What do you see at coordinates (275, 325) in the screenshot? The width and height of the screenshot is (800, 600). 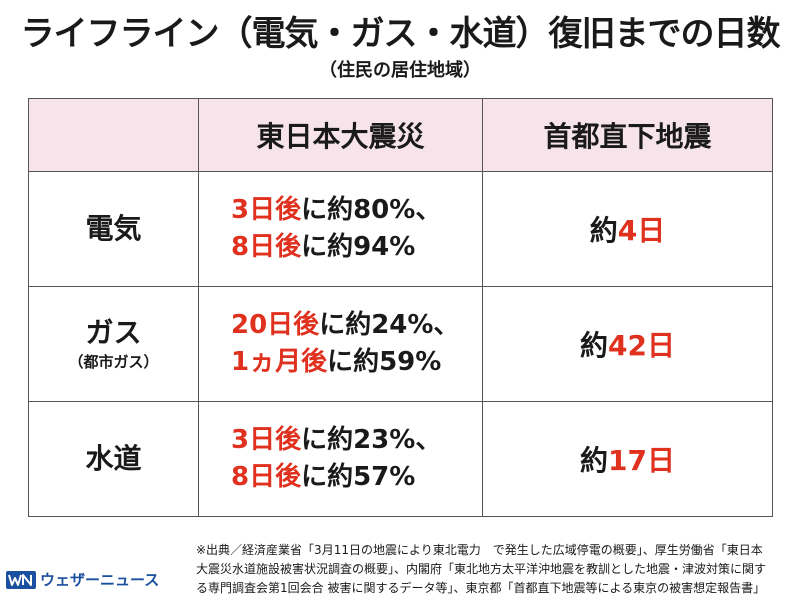 I see `recovery-days: 20日後` at bounding box center [275, 325].